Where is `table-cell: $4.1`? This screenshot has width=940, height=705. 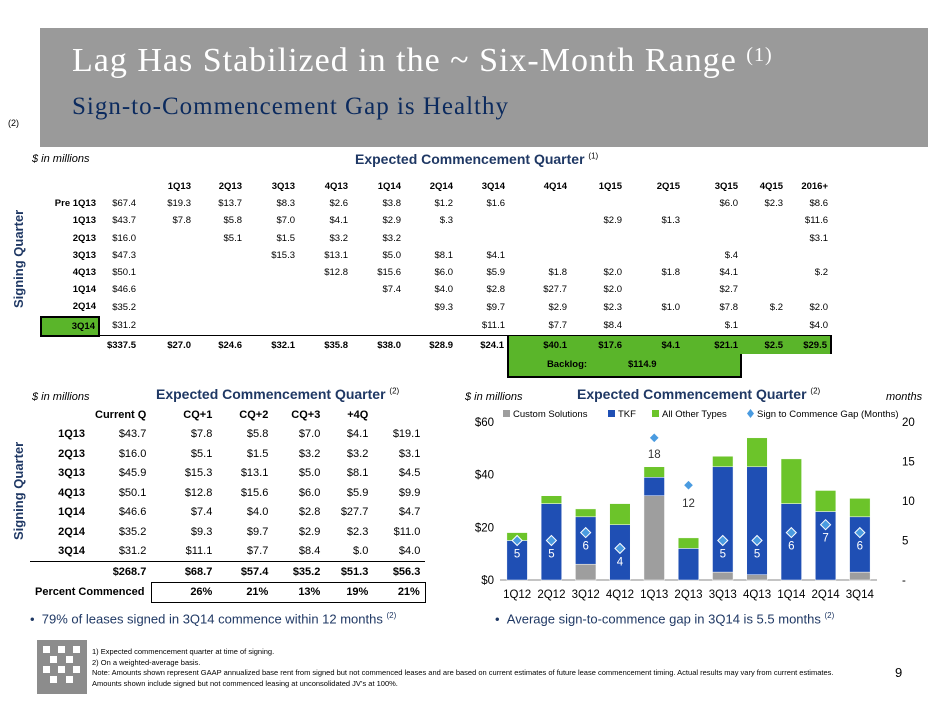
table-cell: $4.1 is located at coordinates (357, 434).